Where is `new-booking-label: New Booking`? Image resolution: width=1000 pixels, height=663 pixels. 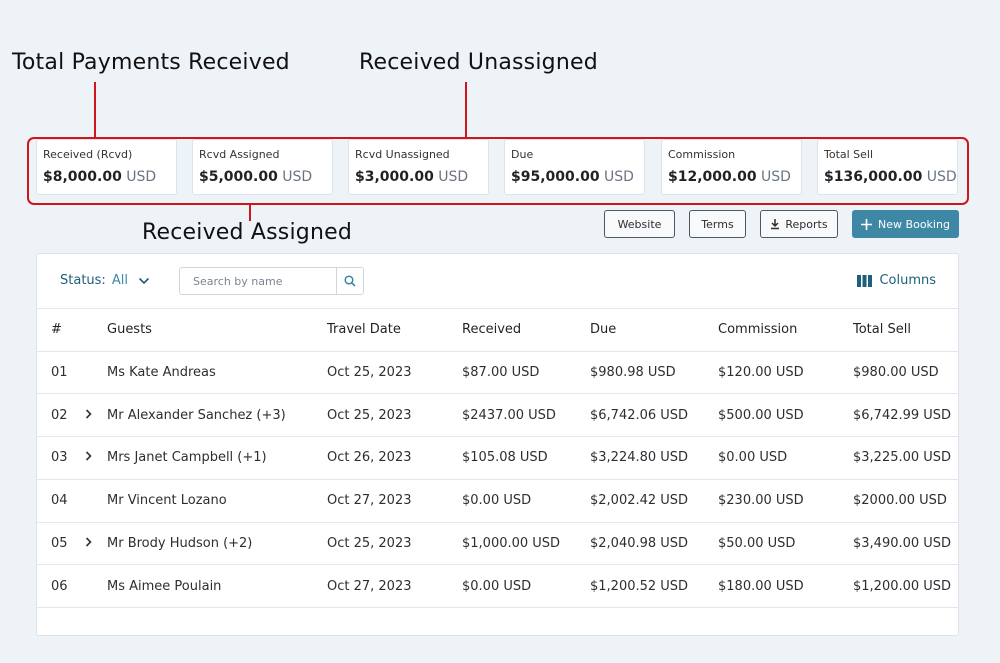
new-booking-label: New Booking is located at coordinates (914, 224).